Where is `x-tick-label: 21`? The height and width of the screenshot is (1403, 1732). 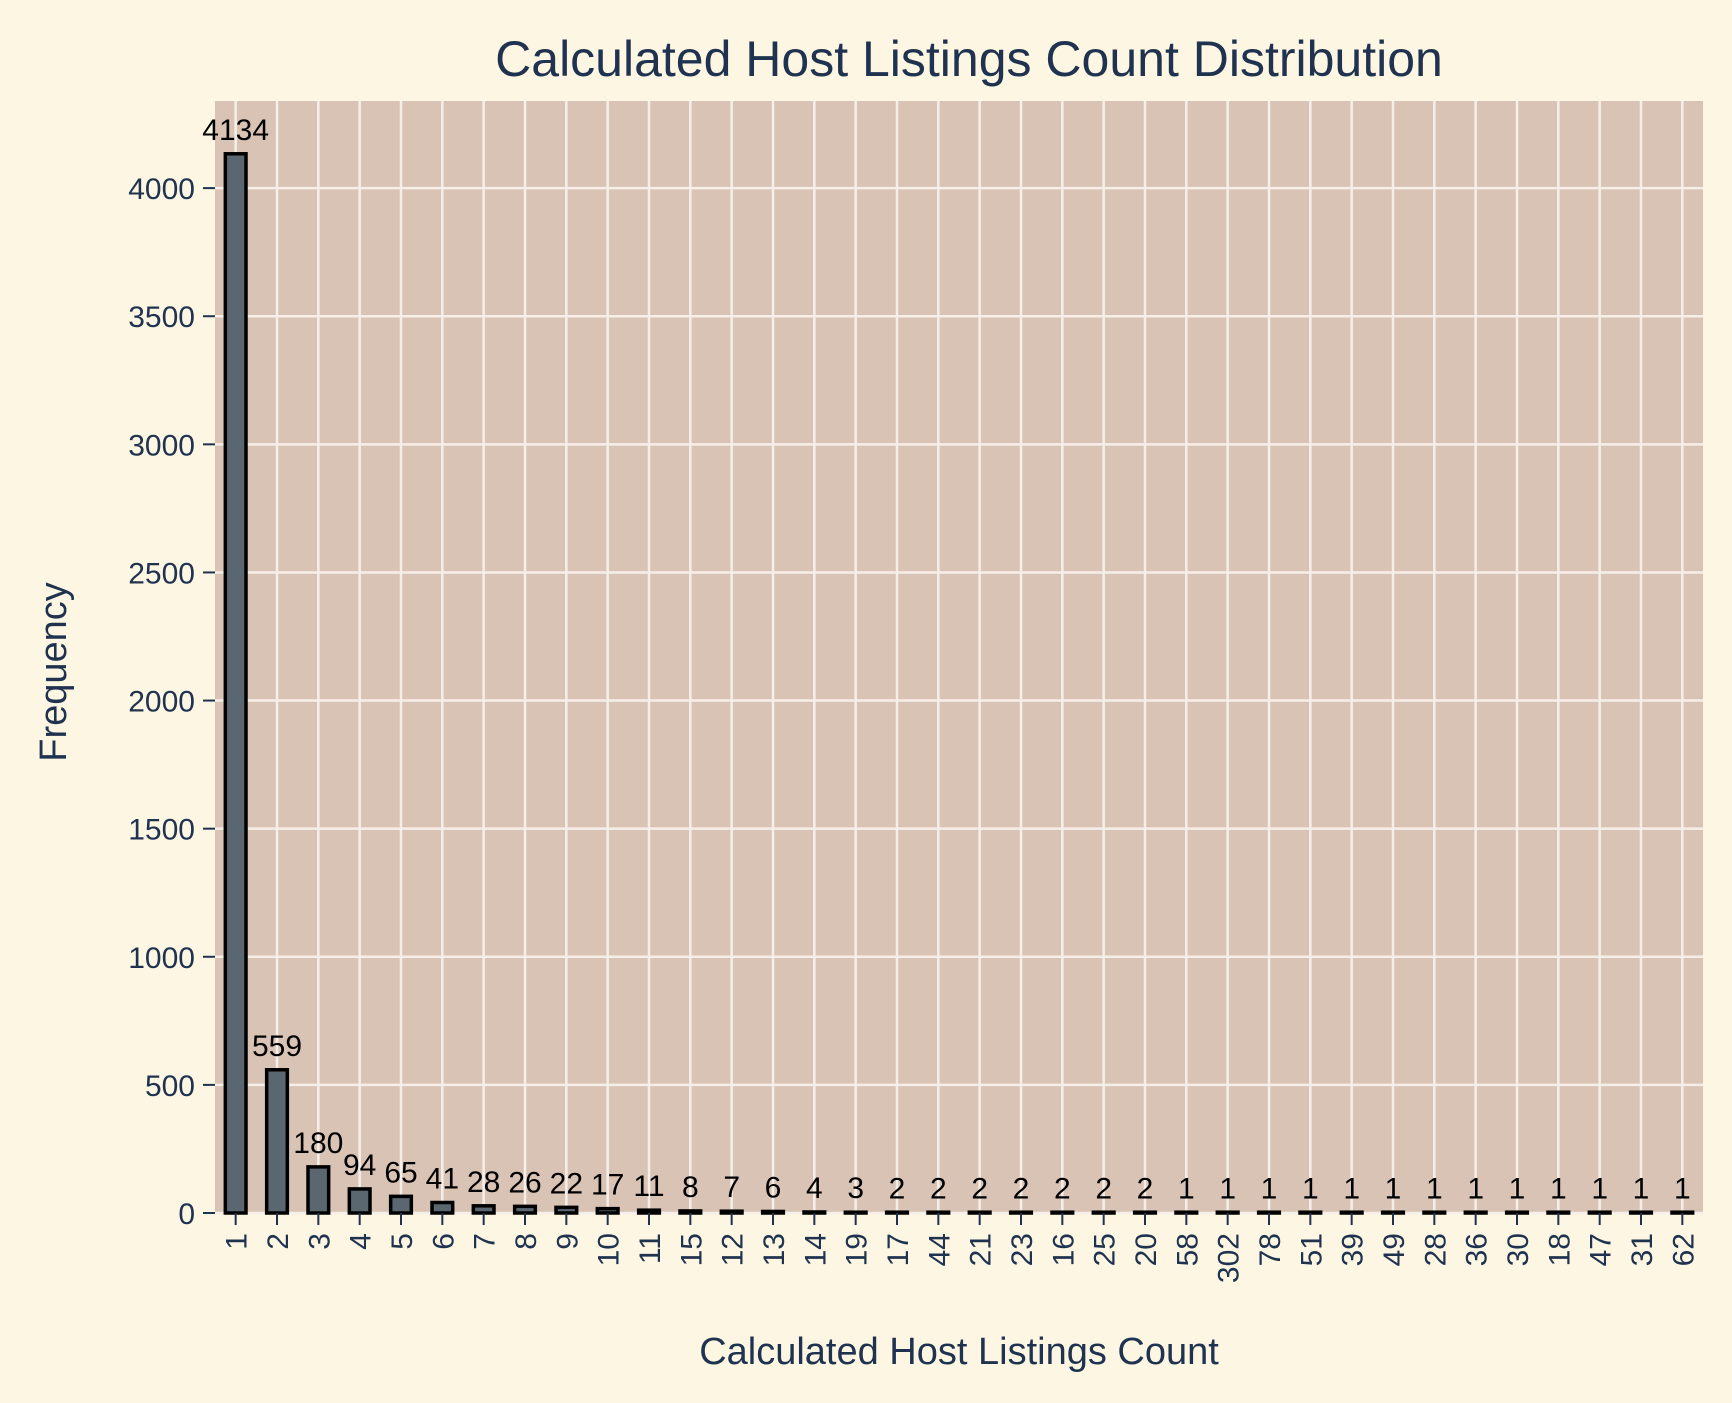 x-tick-label: 21 is located at coordinates (981, 1249).